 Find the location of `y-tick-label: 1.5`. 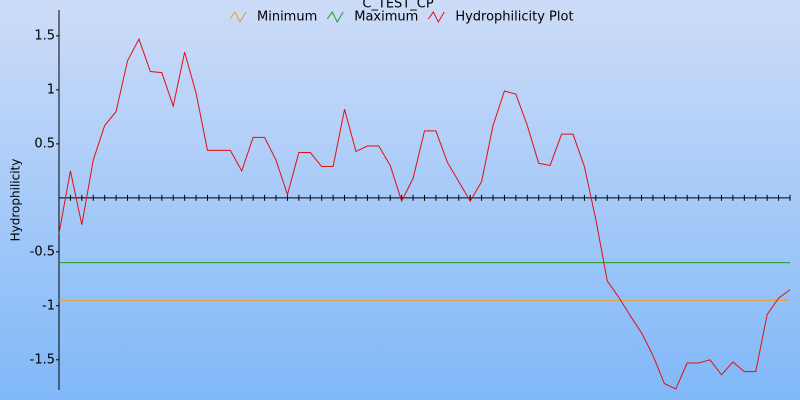

y-tick-label: 1.5 is located at coordinates (44, 35).